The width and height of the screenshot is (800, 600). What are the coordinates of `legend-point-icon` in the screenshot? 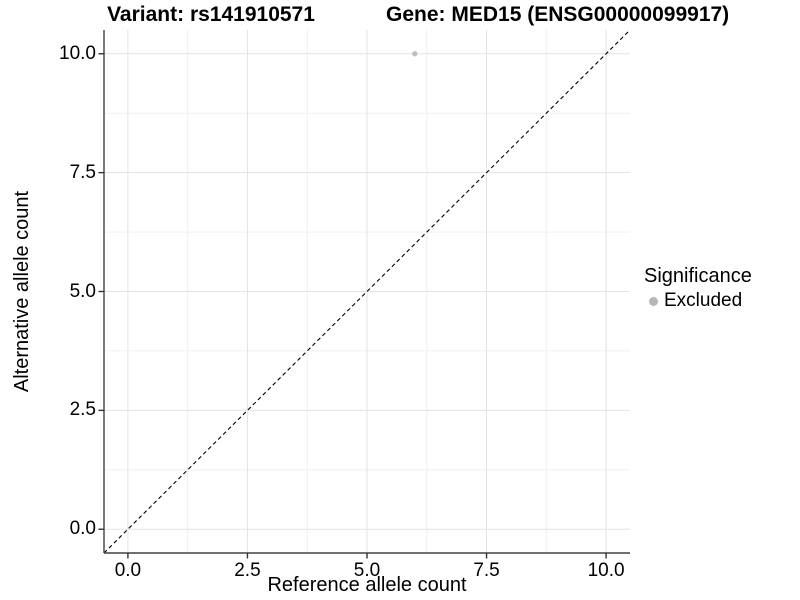 It's located at (653, 301).